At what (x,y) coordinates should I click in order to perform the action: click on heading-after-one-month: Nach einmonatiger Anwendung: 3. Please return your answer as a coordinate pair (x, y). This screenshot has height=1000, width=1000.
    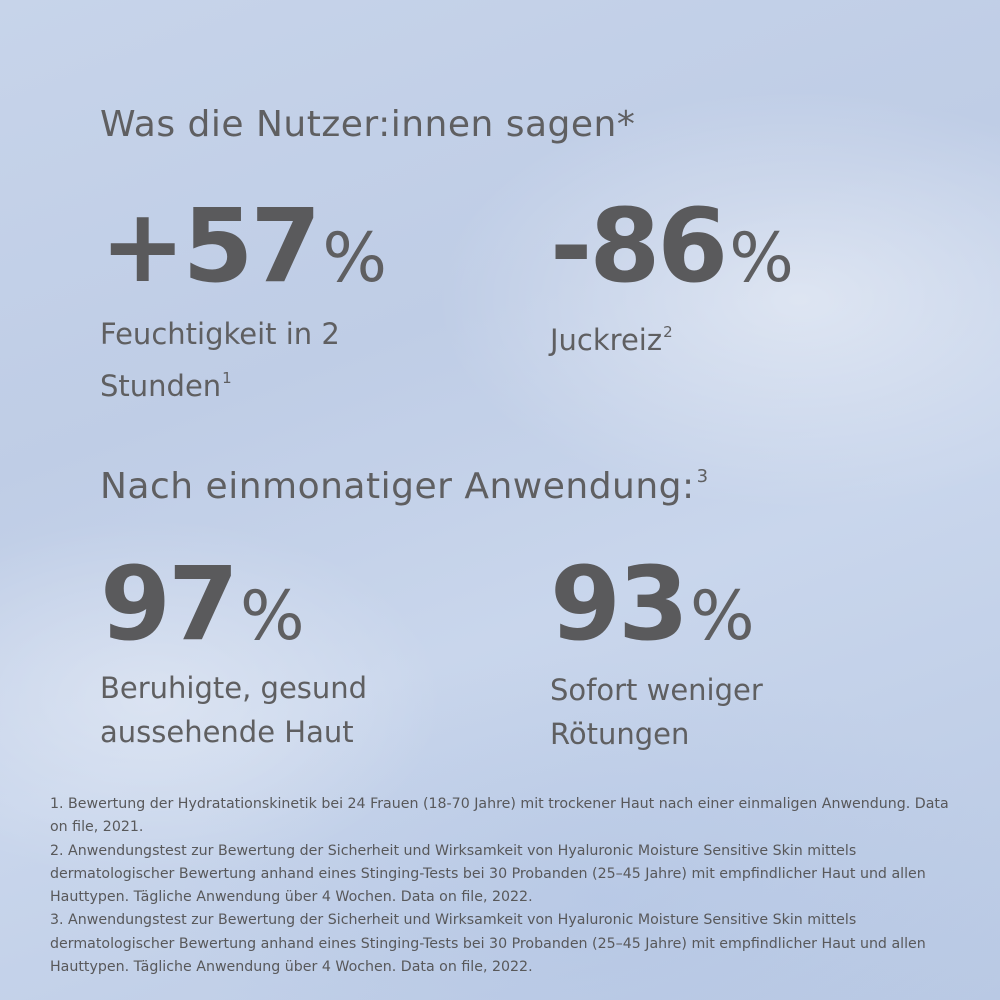
    Looking at the image, I should click on (404, 486).